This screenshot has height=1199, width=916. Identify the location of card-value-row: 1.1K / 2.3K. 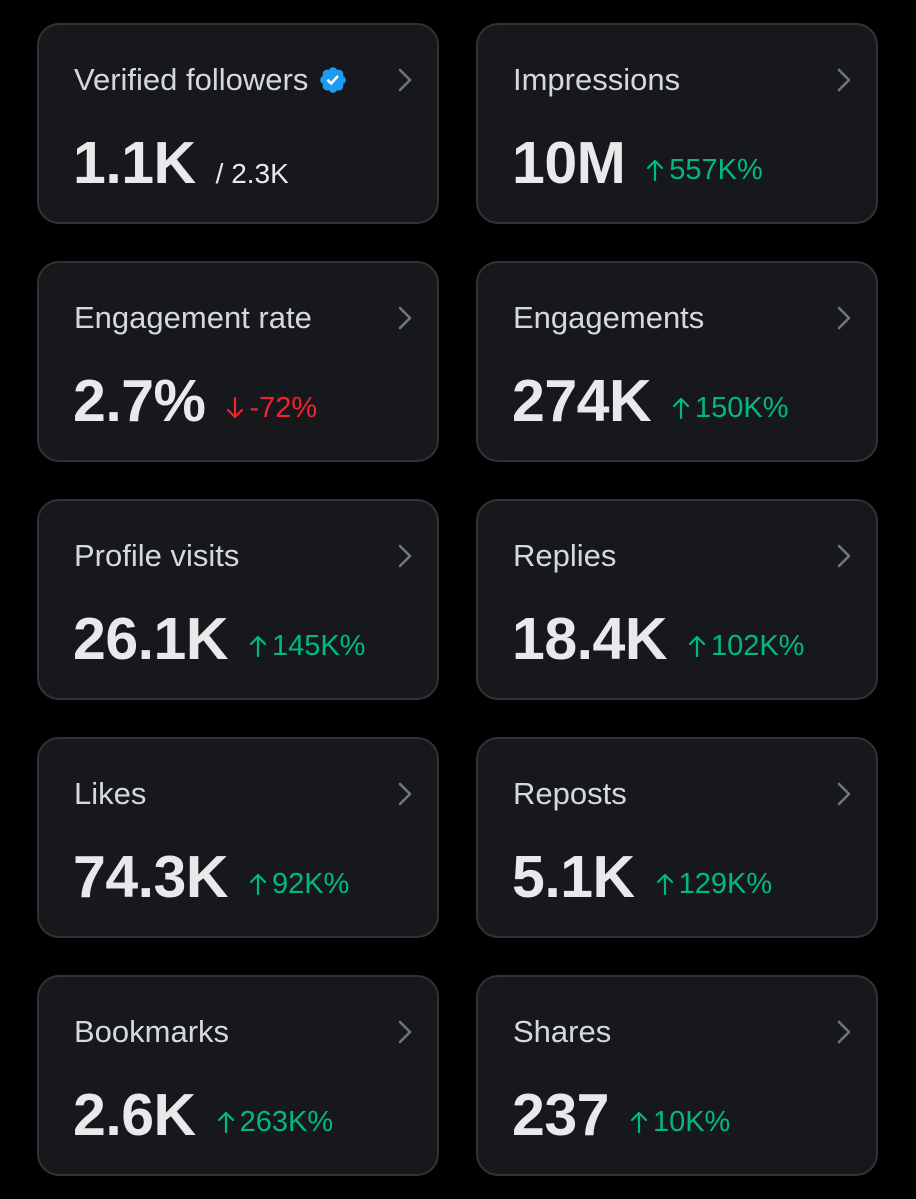
(181, 163).